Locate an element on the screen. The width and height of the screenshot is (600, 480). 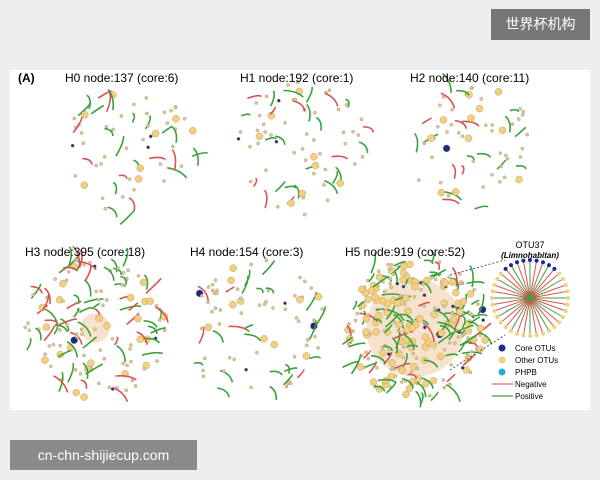
legend-label: Positive is located at coordinates (529, 396).